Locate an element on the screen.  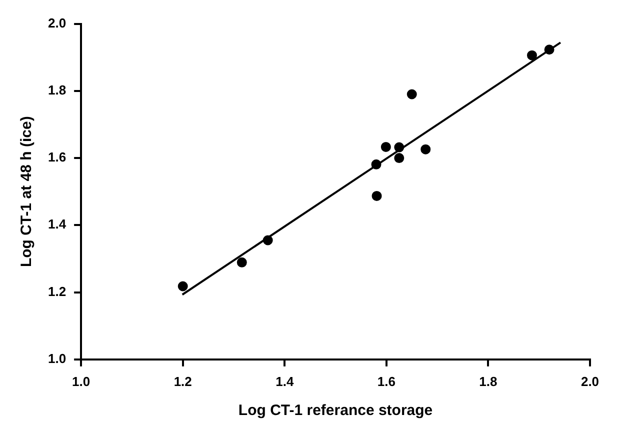
x-tick-label: 1.0 is located at coordinates (81, 381).